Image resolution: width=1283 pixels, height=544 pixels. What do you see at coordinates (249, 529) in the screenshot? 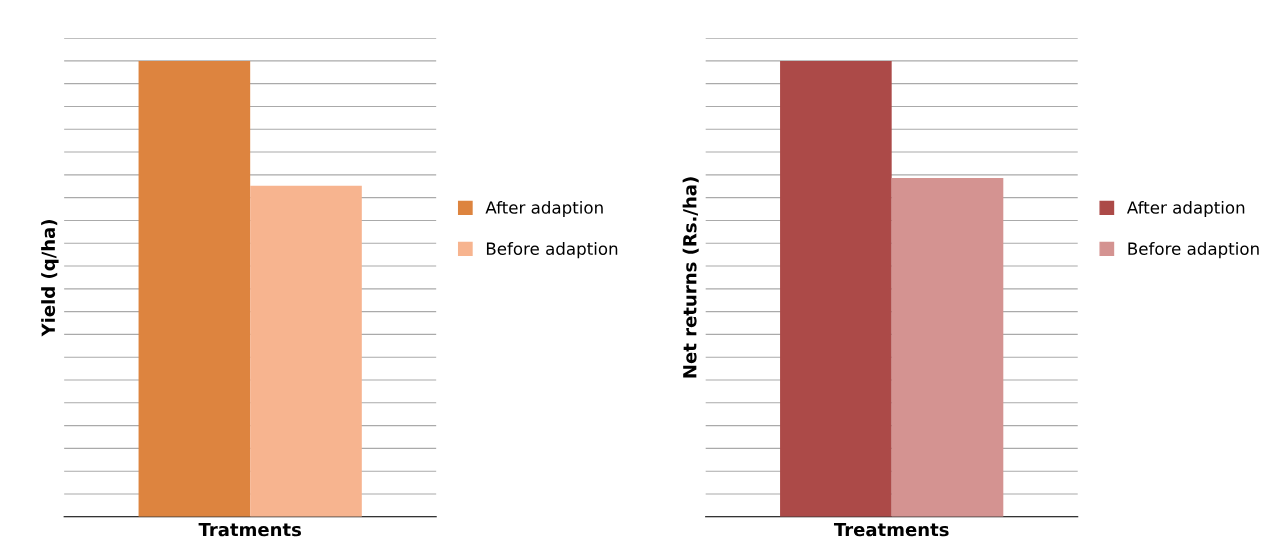
I see `x-axis-title: Tratments` at bounding box center [249, 529].